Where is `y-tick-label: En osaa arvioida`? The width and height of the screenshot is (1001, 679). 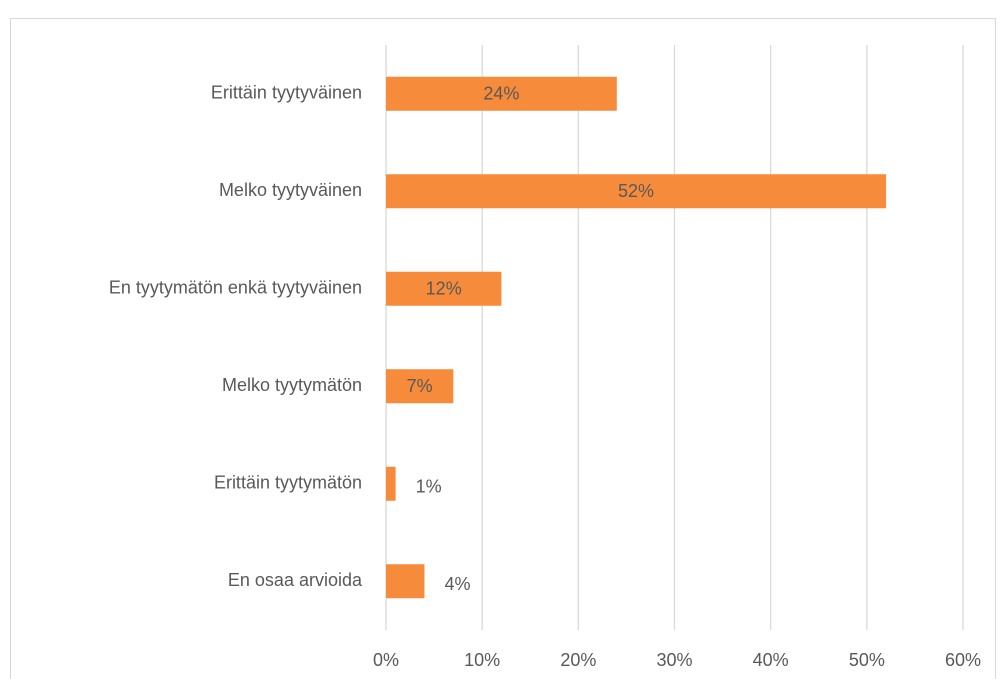
y-tick-label: En osaa arvioida is located at coordinates (295, 580).